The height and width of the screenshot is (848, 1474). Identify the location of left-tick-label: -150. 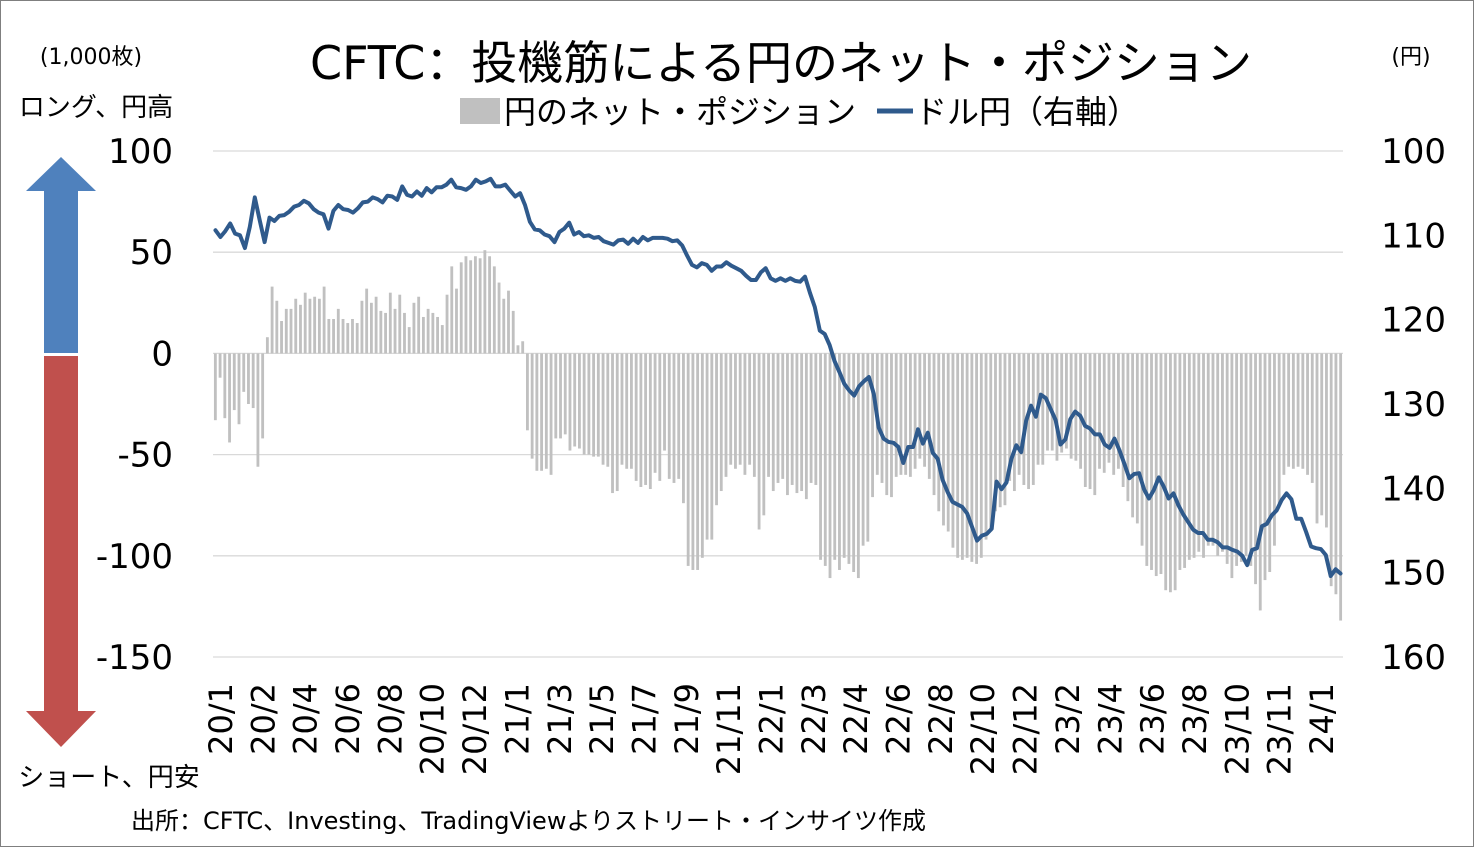
(134, 658).